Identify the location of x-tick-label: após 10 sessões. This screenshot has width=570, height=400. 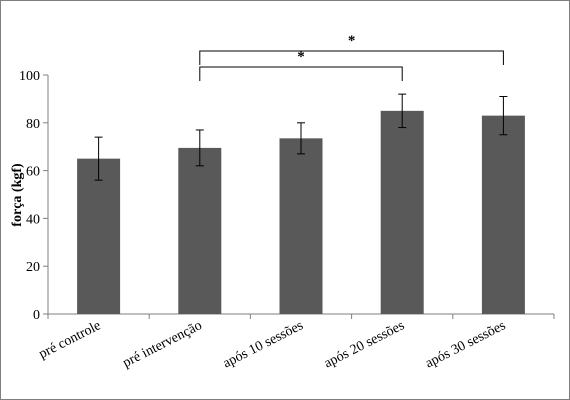
(263, 344).